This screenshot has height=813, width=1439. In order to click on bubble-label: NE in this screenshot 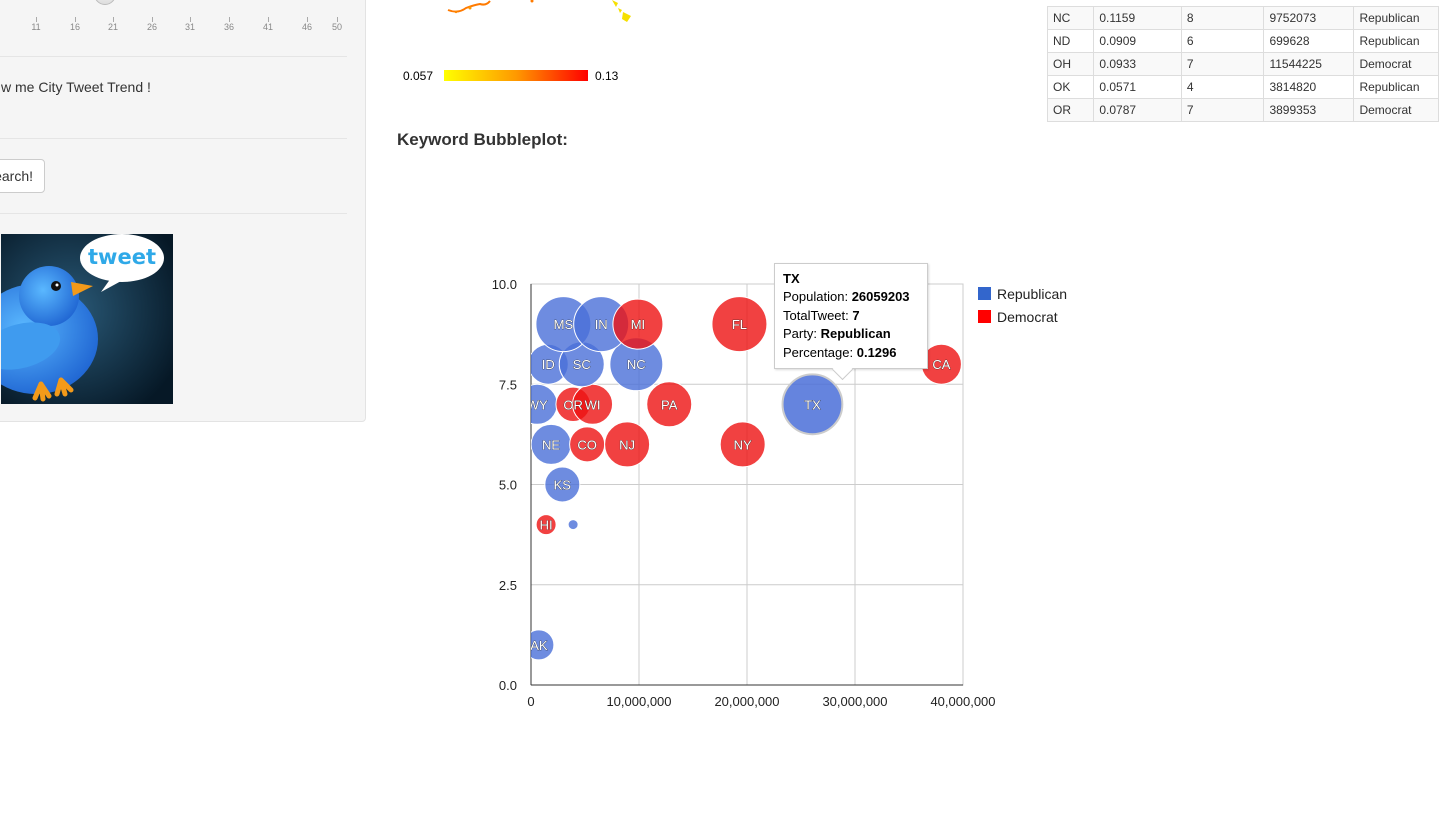, I will do `click(551, 444)`.